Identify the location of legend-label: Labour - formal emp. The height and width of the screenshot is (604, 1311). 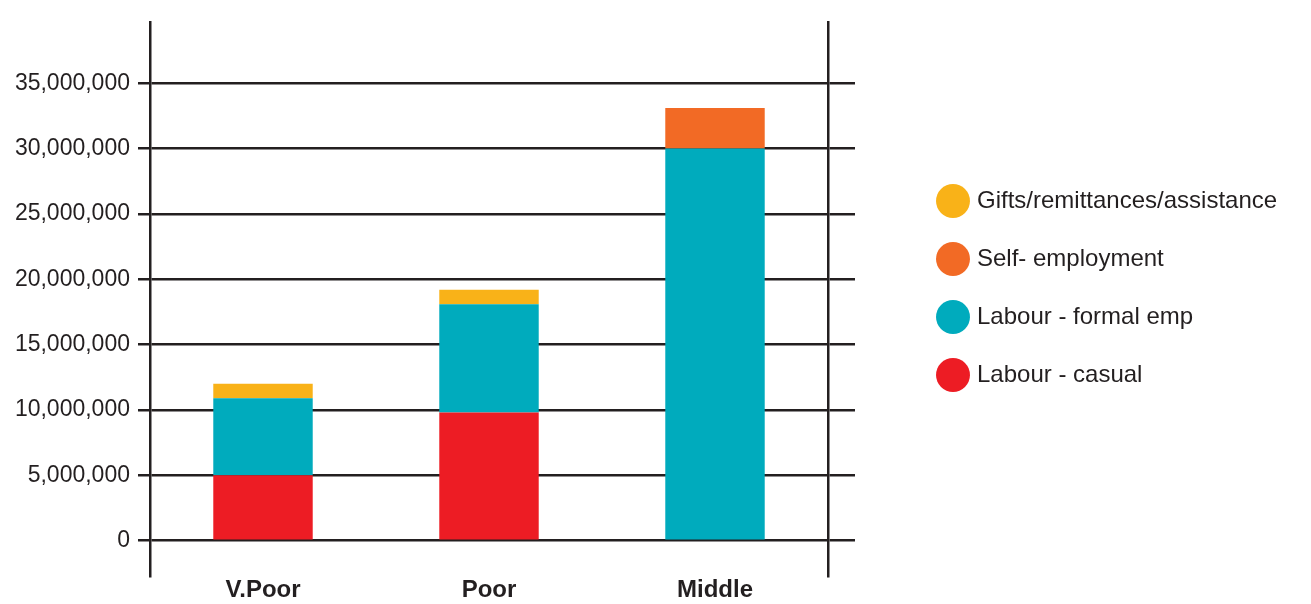
(1085, 315).